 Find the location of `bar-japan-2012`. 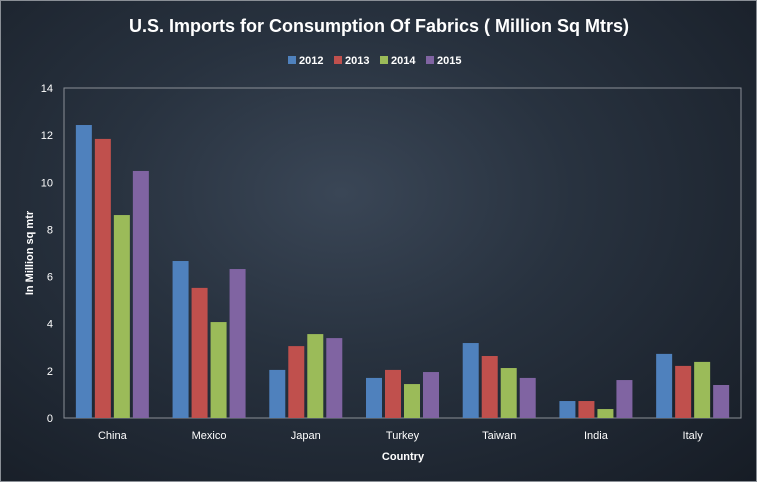

bar-japan-2012 is located at coordinates (277, 393).